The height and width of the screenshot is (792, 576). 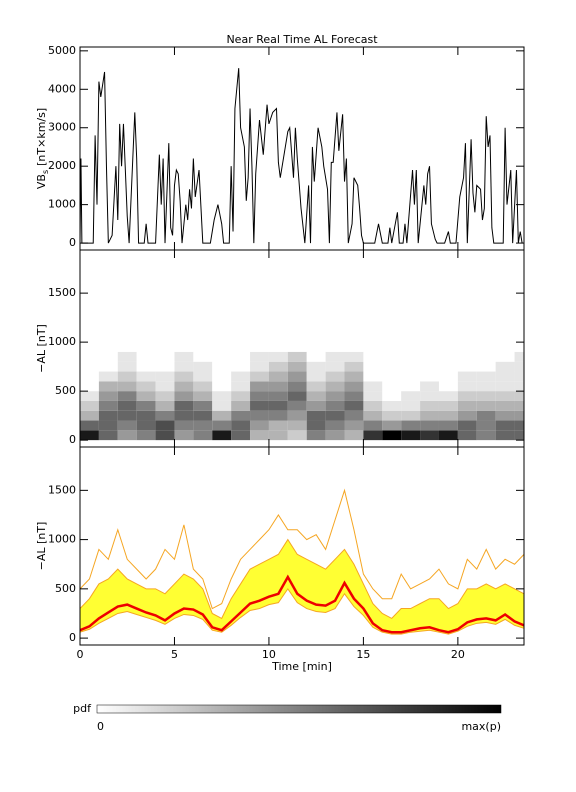 What do you see at coordinates (41, 348) in the screenshot?
I see `y-axis-label: −AL [nT]` at bounding box center [41, 348].